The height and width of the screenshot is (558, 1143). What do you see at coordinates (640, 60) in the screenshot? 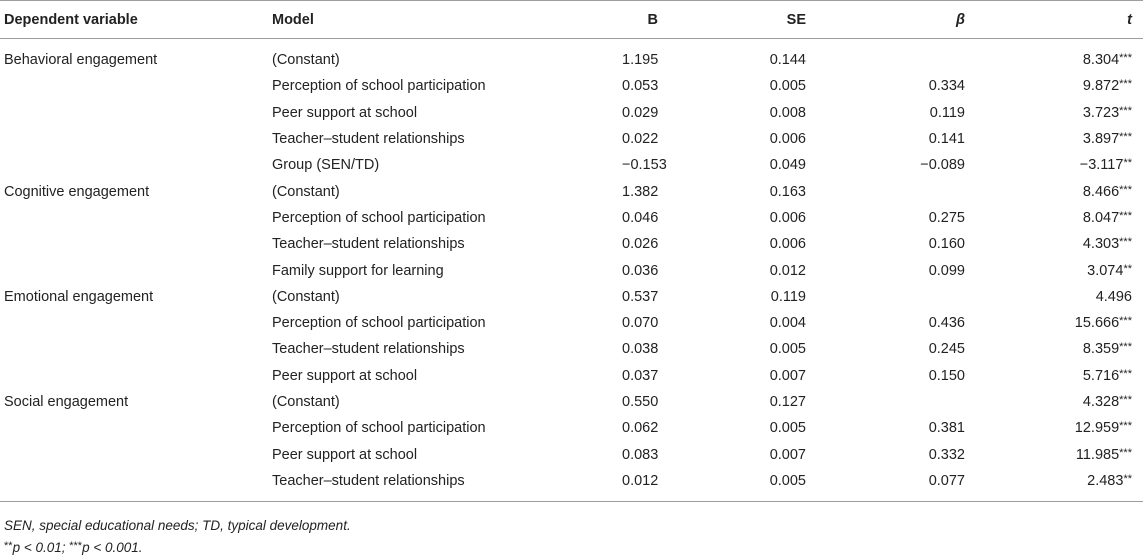
I see `cell-b: 1.195` at bounding box center [640, 60].